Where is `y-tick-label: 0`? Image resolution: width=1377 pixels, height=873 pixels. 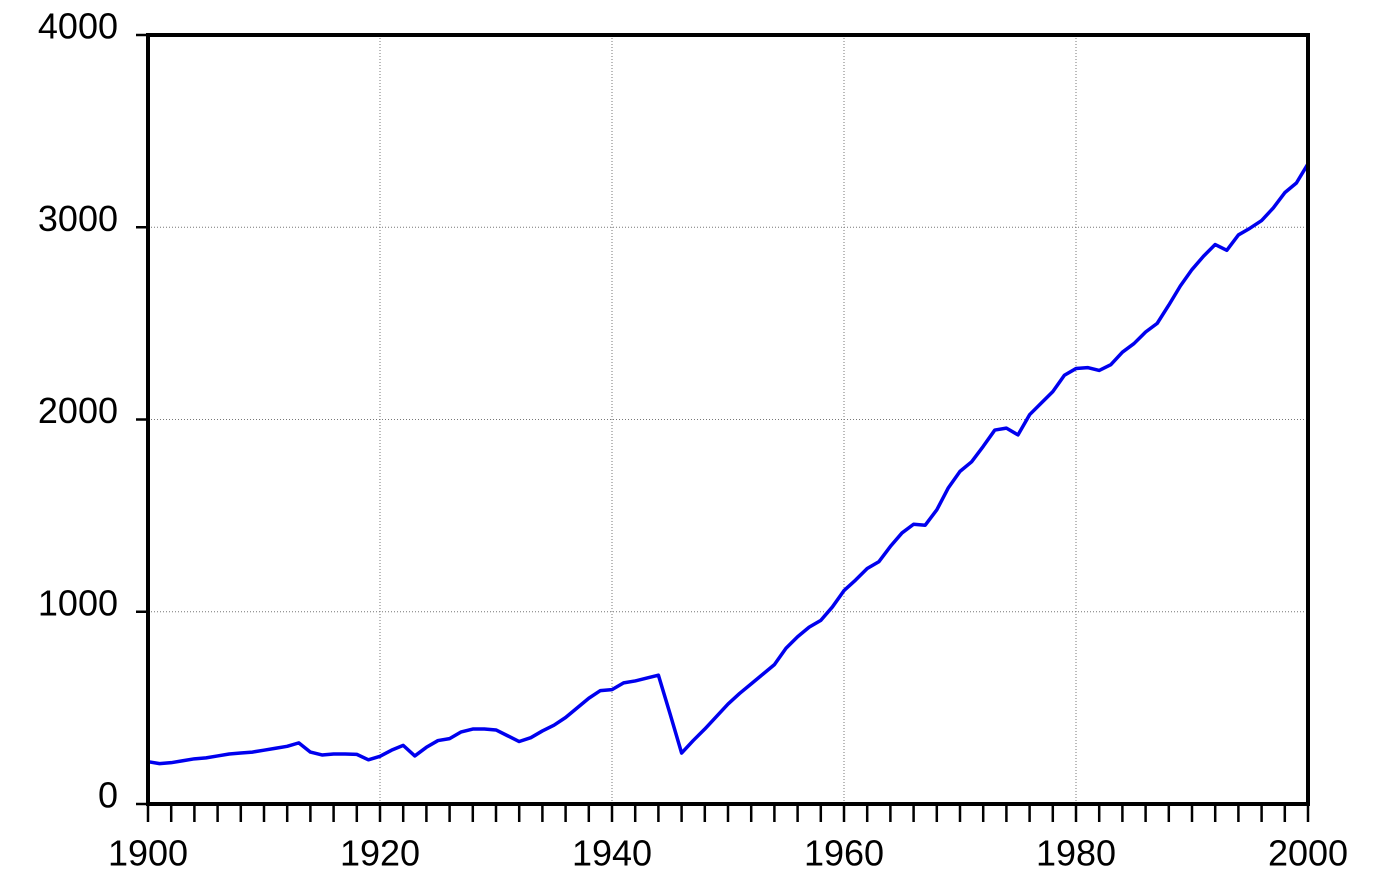
y-tick-label: 0 is located at coordinates (108, 795).